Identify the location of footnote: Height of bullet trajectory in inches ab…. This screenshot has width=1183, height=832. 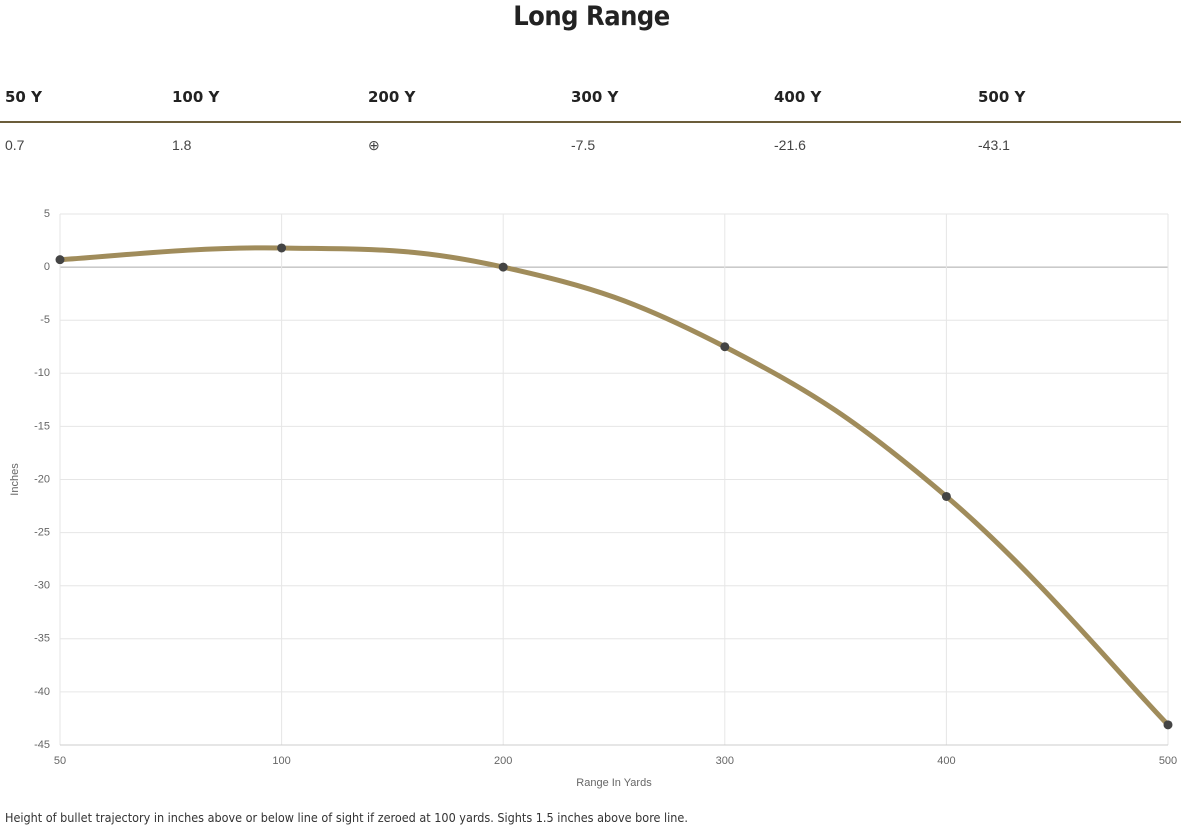
(346, 817).